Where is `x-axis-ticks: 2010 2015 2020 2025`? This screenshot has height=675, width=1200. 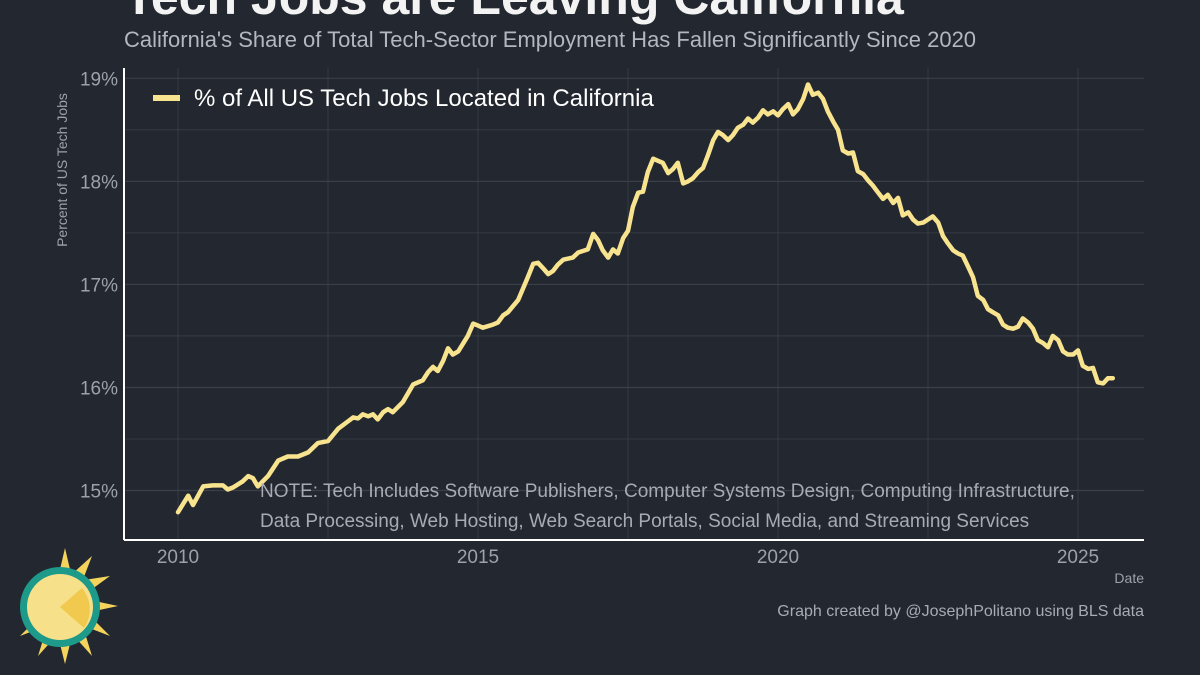 x-axis-ticks: 2010 2015 2020 2025 is located at coordinates (628, 557).